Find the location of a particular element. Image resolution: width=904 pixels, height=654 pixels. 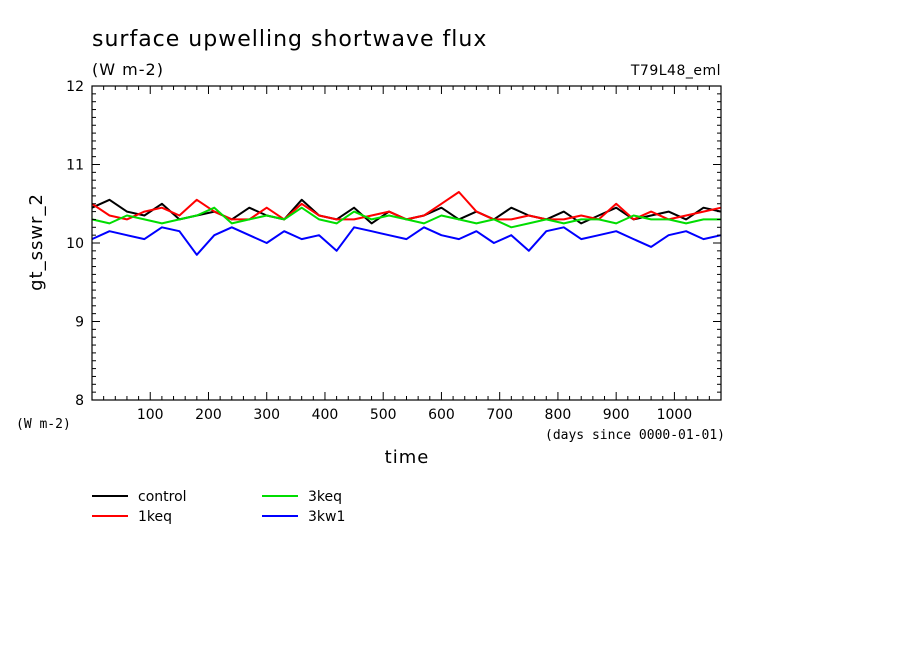

x-tick-label: 1000 is located at coordinates (675, 415).